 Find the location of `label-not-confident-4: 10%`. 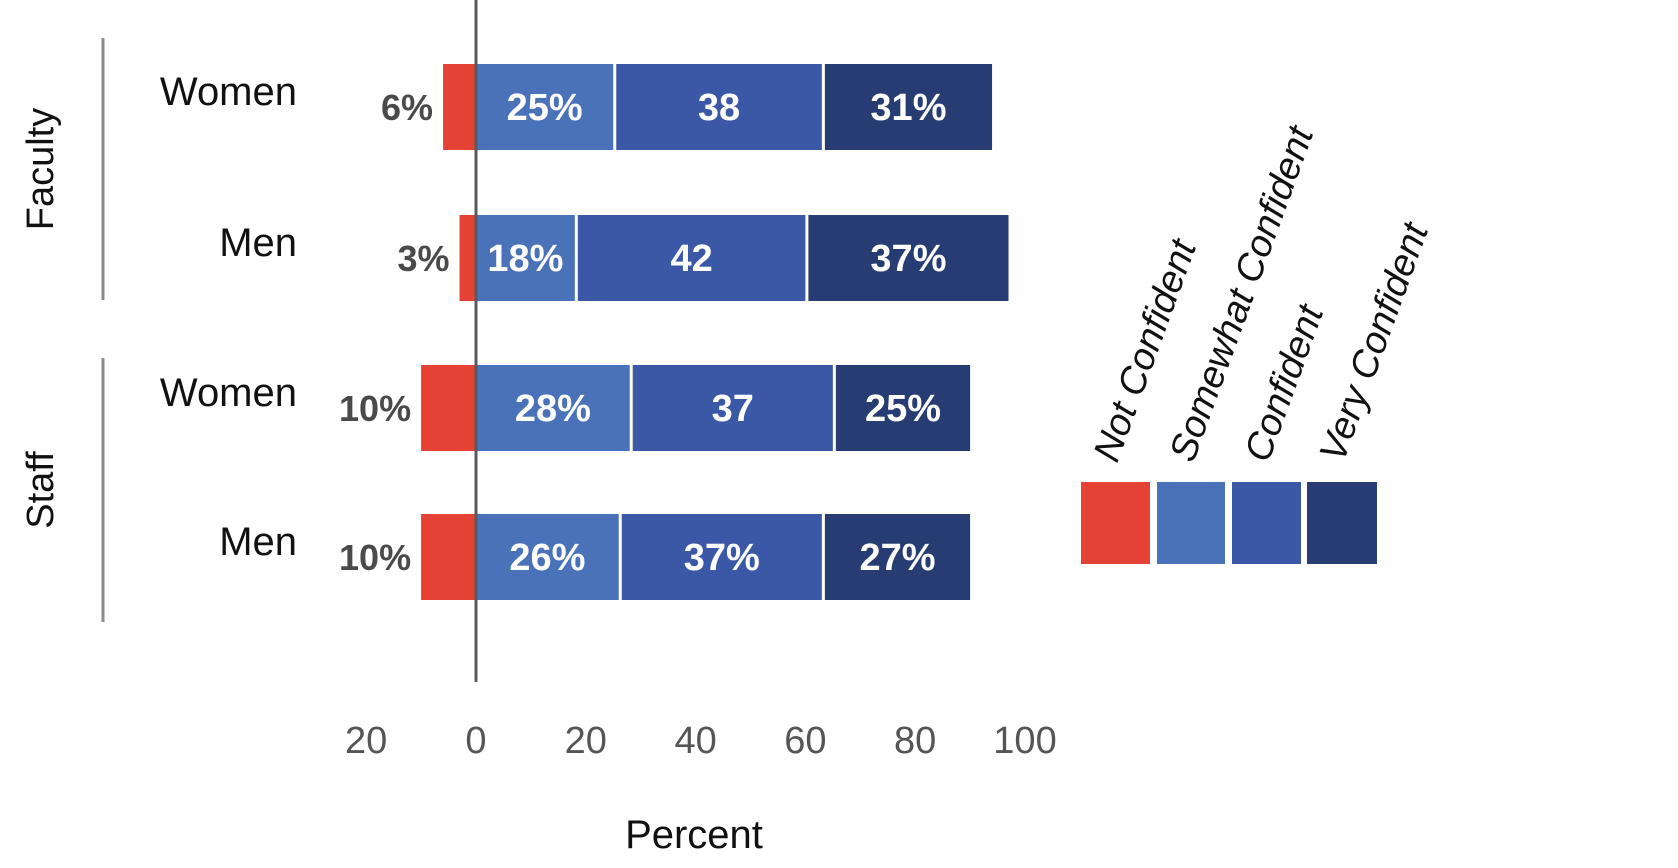

label-not-confident-4: 10% is located at coordinates (375, 557).